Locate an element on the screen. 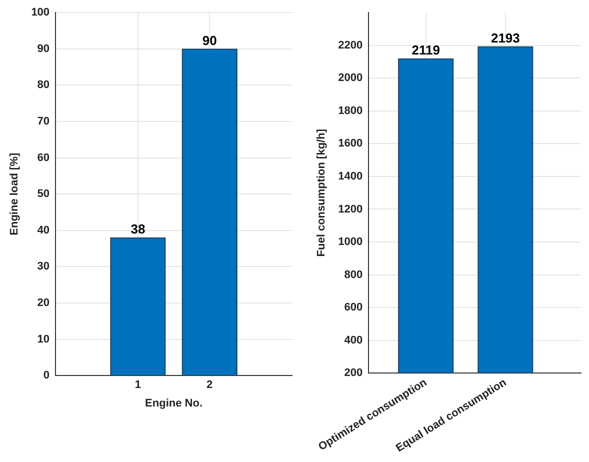  data-label: 2193 is located at coordinates (505, 38).